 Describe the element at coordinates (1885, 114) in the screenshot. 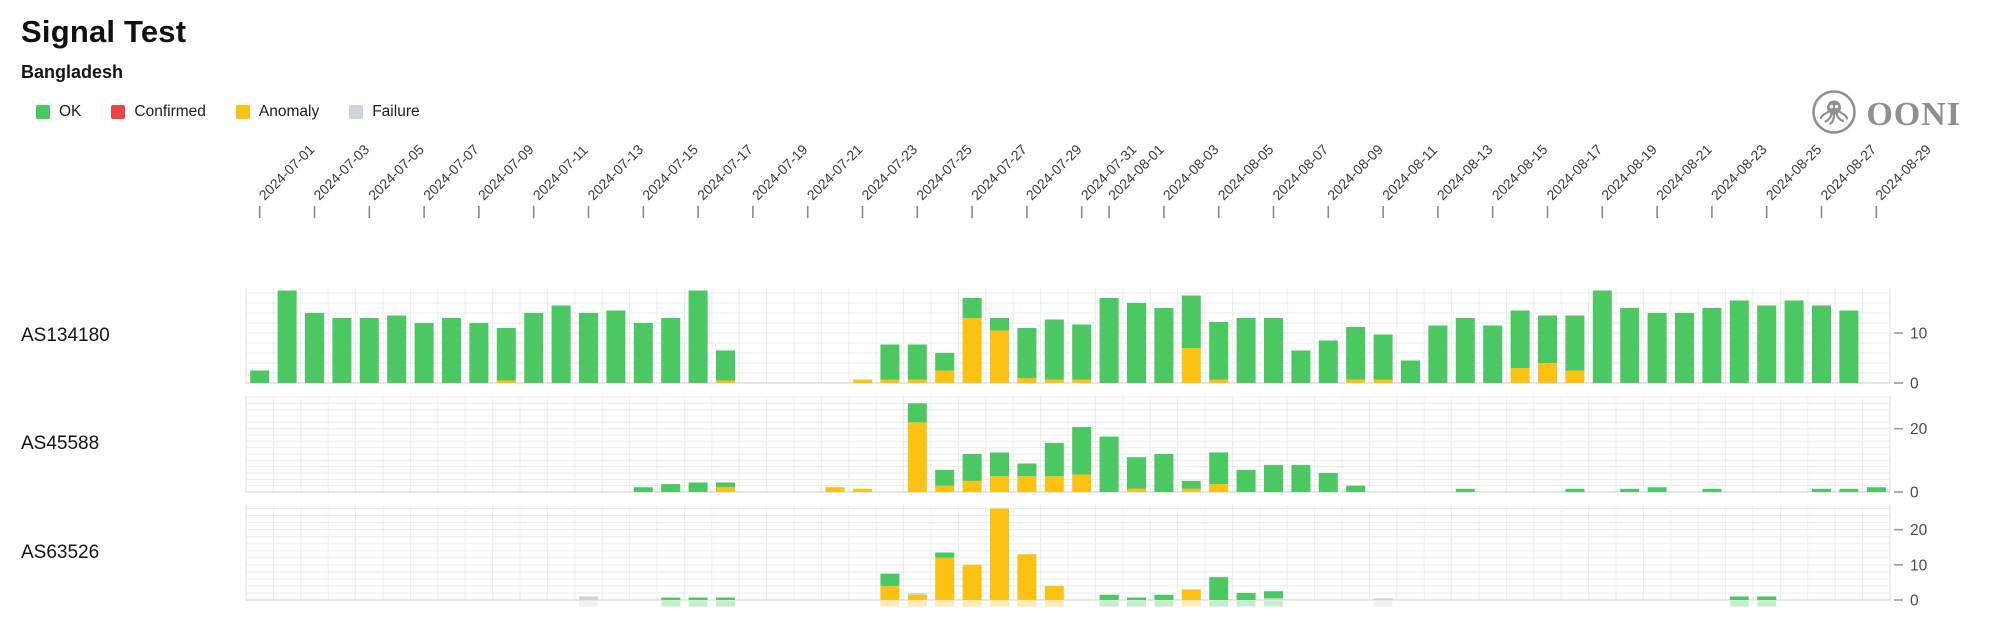

I see `ooni-logo: OONI` at that location.